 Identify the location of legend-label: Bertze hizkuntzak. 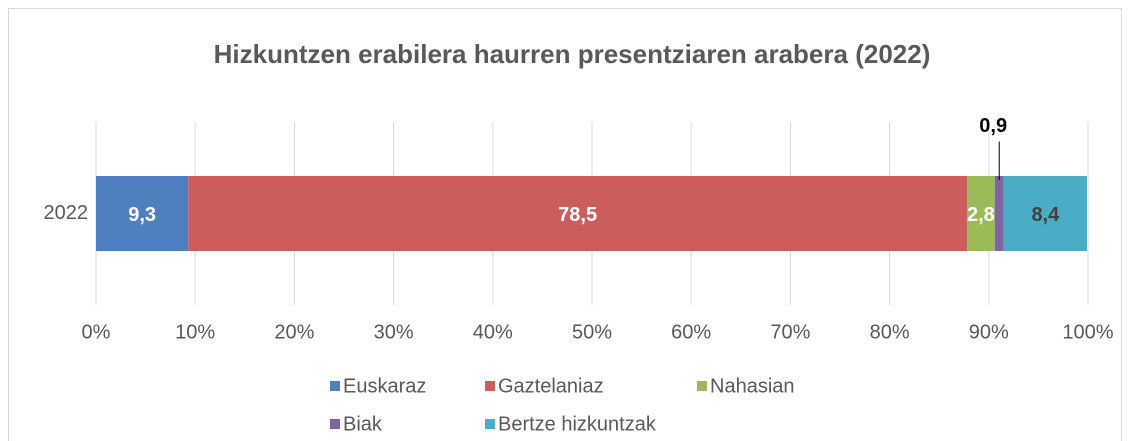
(577, 424).